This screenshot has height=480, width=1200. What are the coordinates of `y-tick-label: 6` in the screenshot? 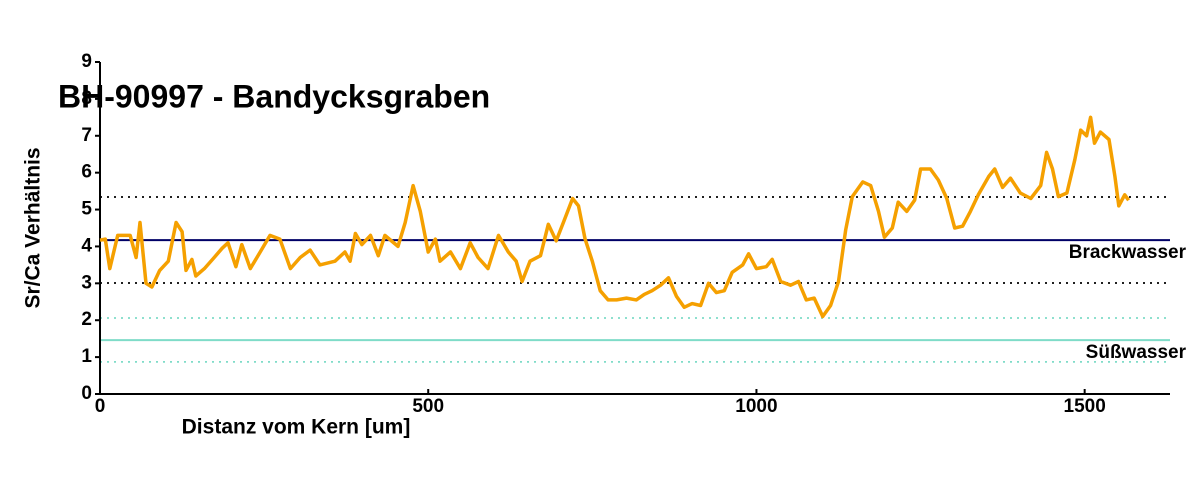 It's located at (86, 172).